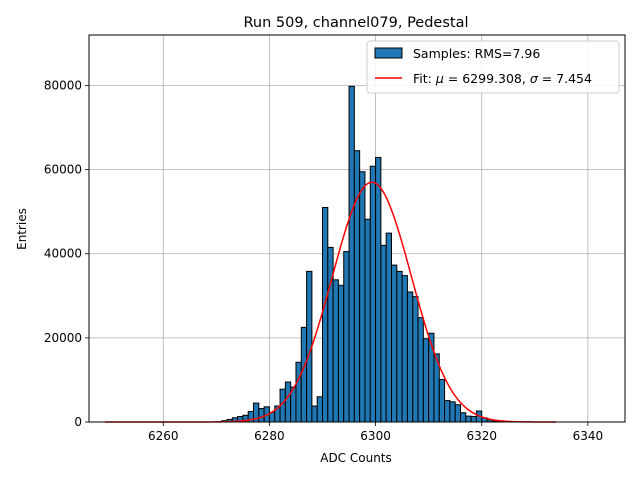  I want to click on chart-title: Run 509, channel079, Pedestal, so click(355, 23).